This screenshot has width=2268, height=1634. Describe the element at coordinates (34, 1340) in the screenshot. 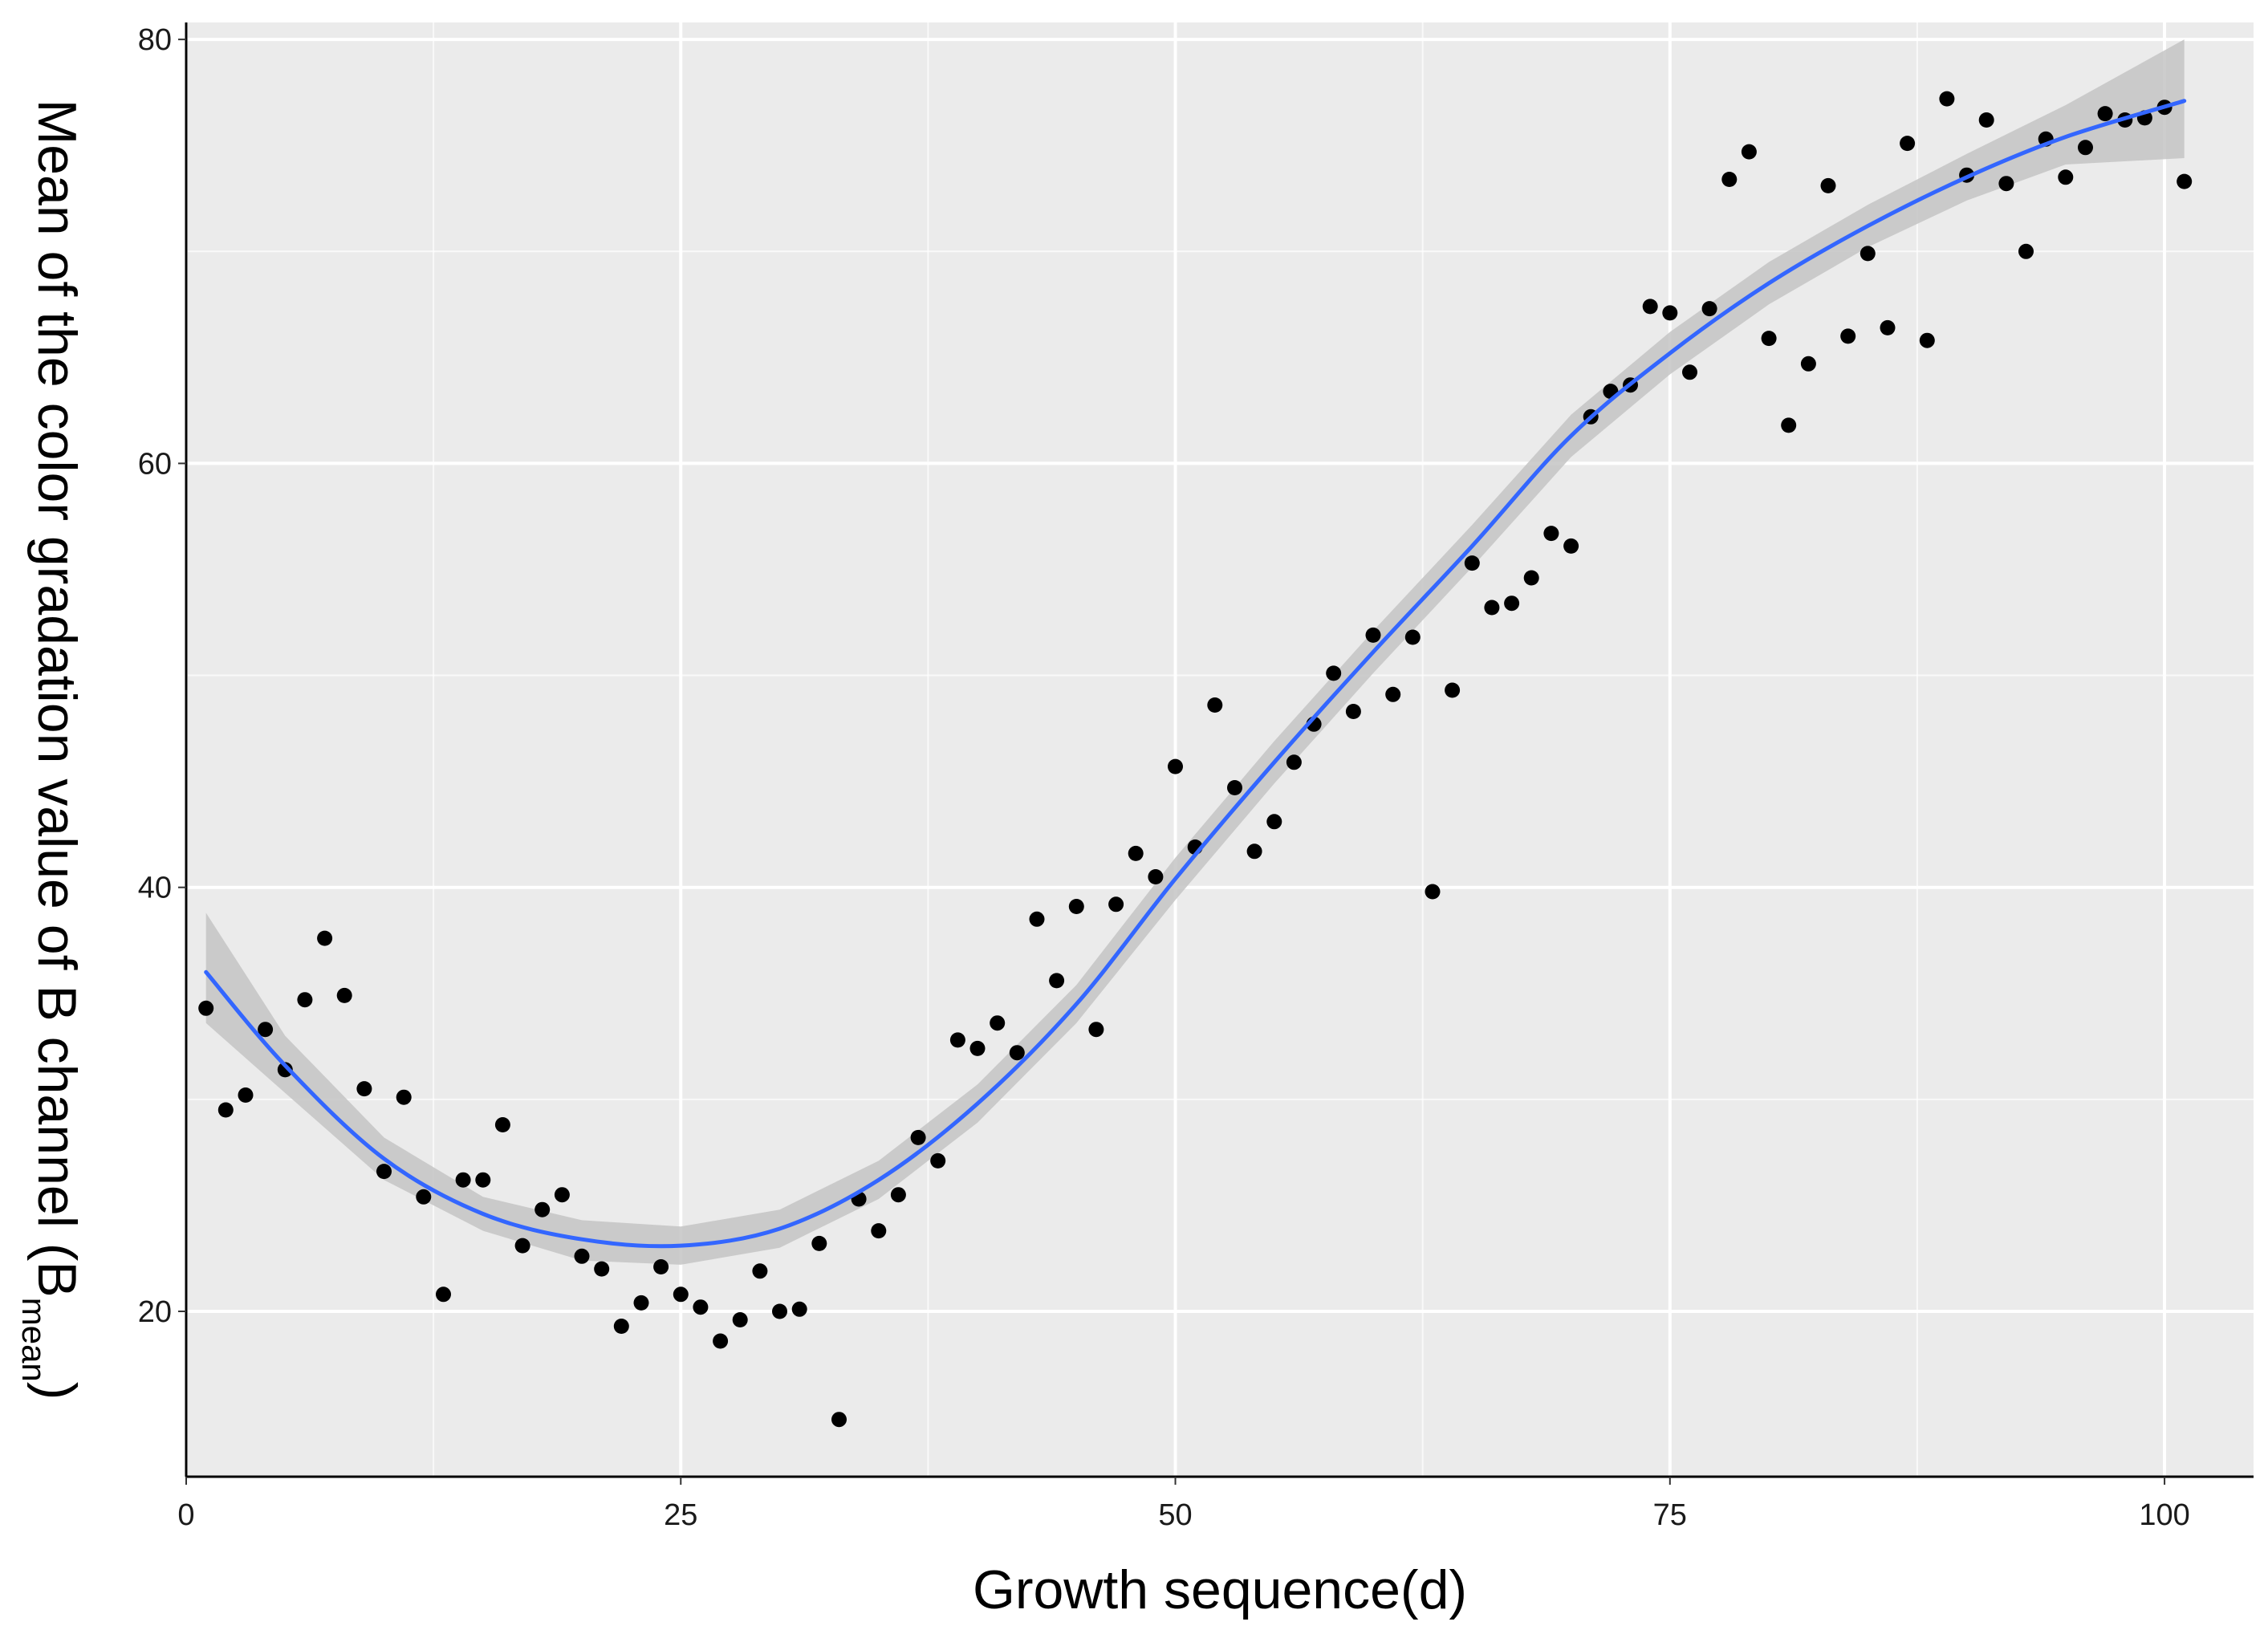

I see `y-axis-title-subscript: mean` at that location.